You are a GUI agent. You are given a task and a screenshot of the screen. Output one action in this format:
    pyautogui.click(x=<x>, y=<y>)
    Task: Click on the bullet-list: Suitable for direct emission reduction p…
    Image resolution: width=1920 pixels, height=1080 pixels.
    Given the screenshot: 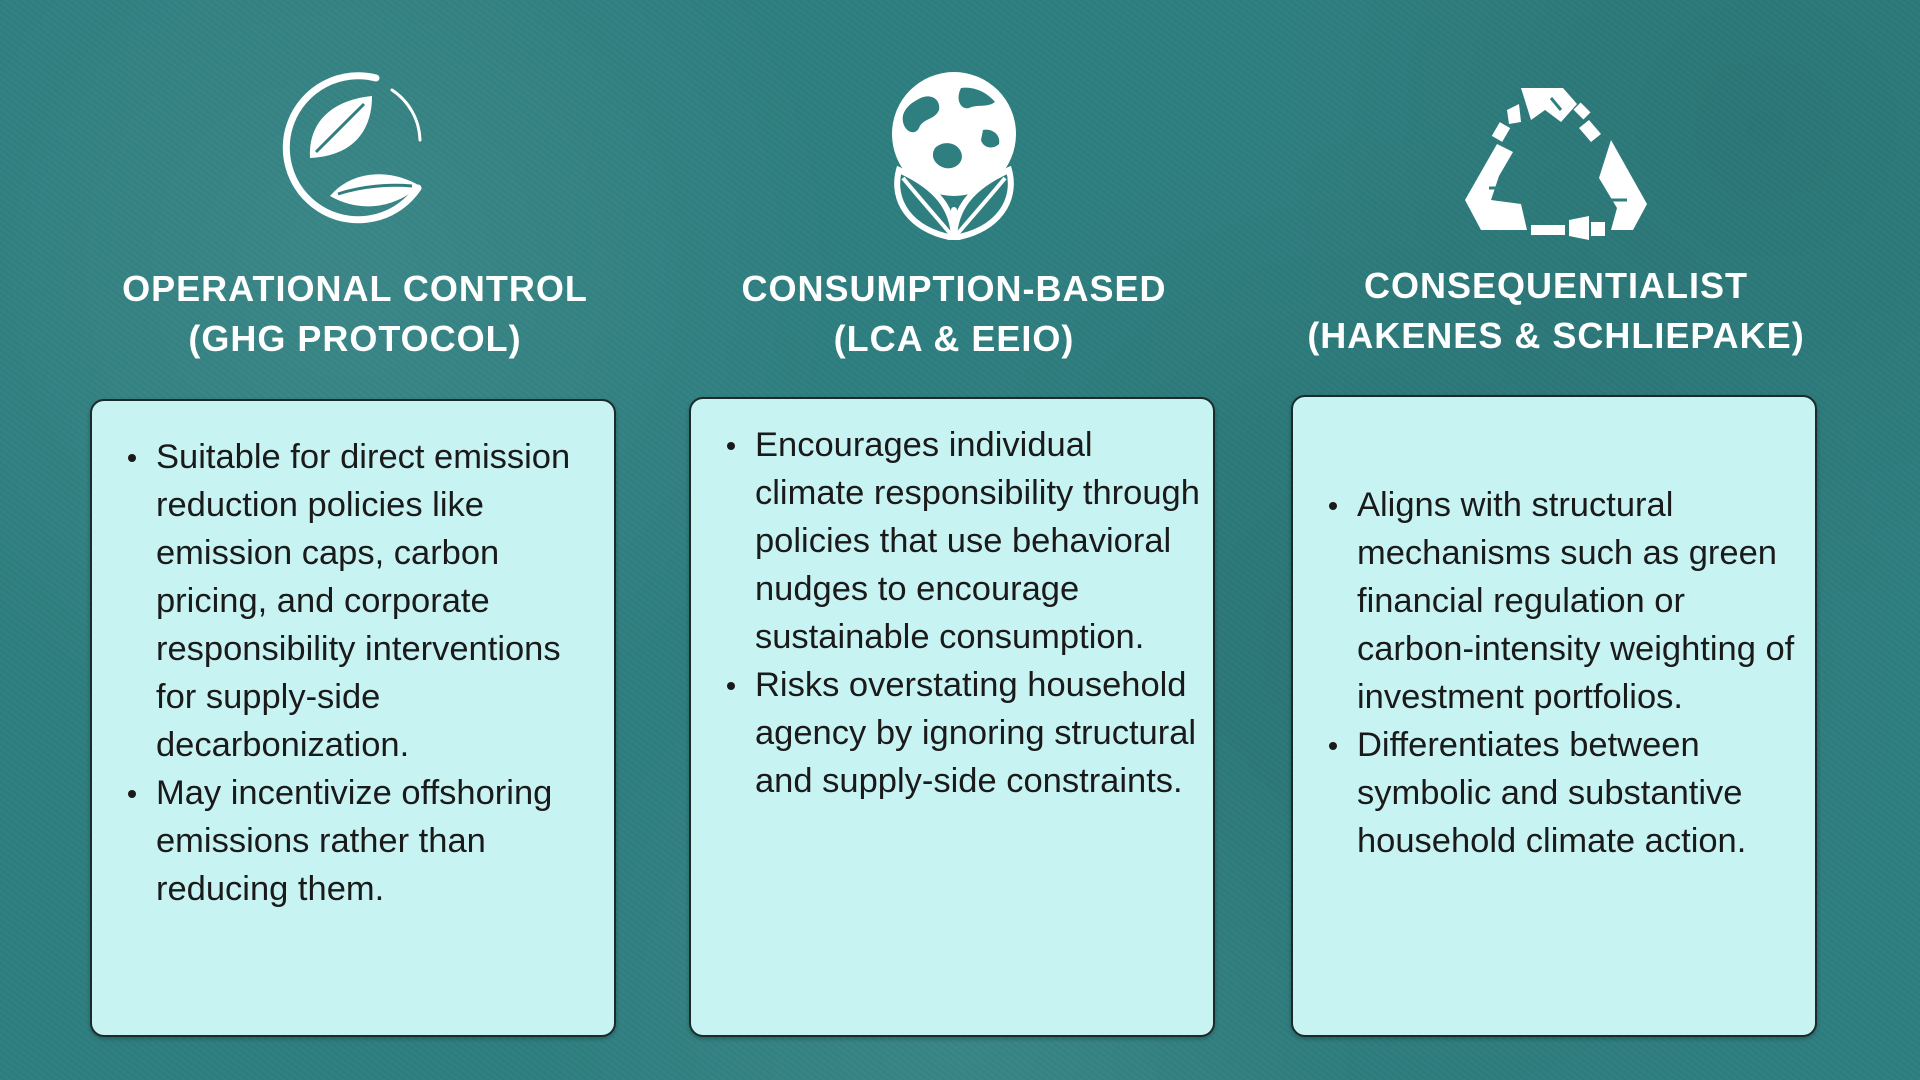 What is the action you would take?
    pyautogui.click(x=353, y=673)
    